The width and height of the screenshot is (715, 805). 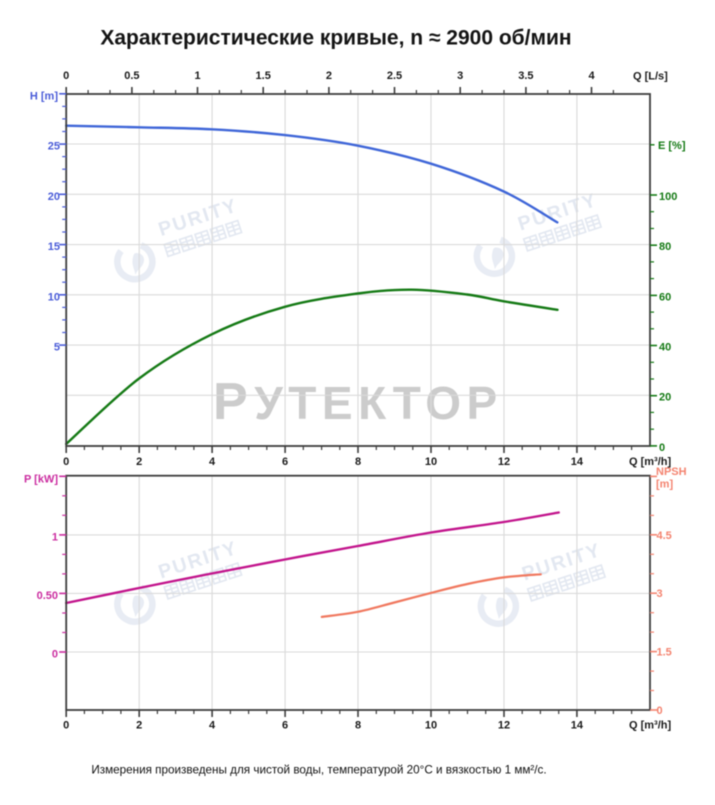 What do you see at coordinates (131, 76) in the screenshot?
I see `svg-text: 0.5` at bounding box center [131, 76].